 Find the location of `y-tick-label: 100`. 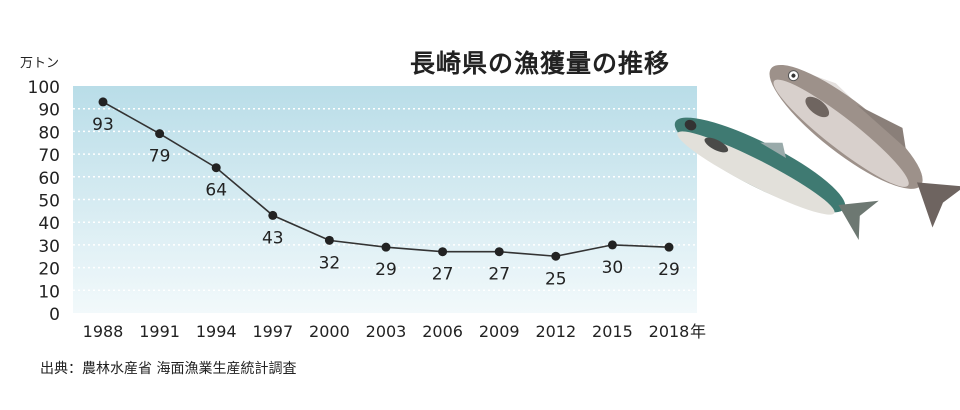

y-tick-label: 100 is located at coordinates (44, 88).